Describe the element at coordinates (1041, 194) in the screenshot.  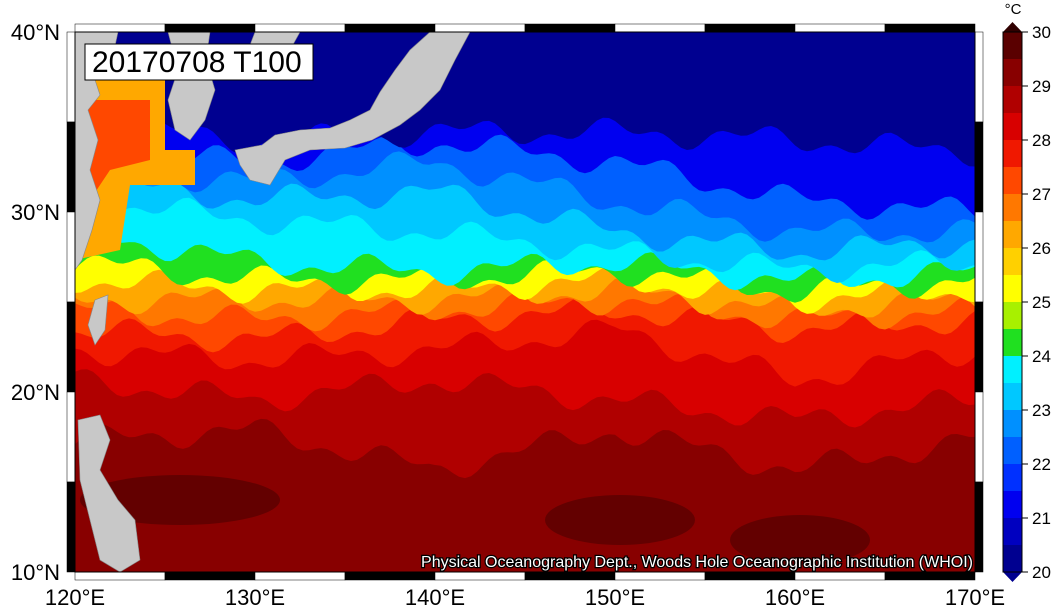
I see `colorbar-label: 27` at that location.